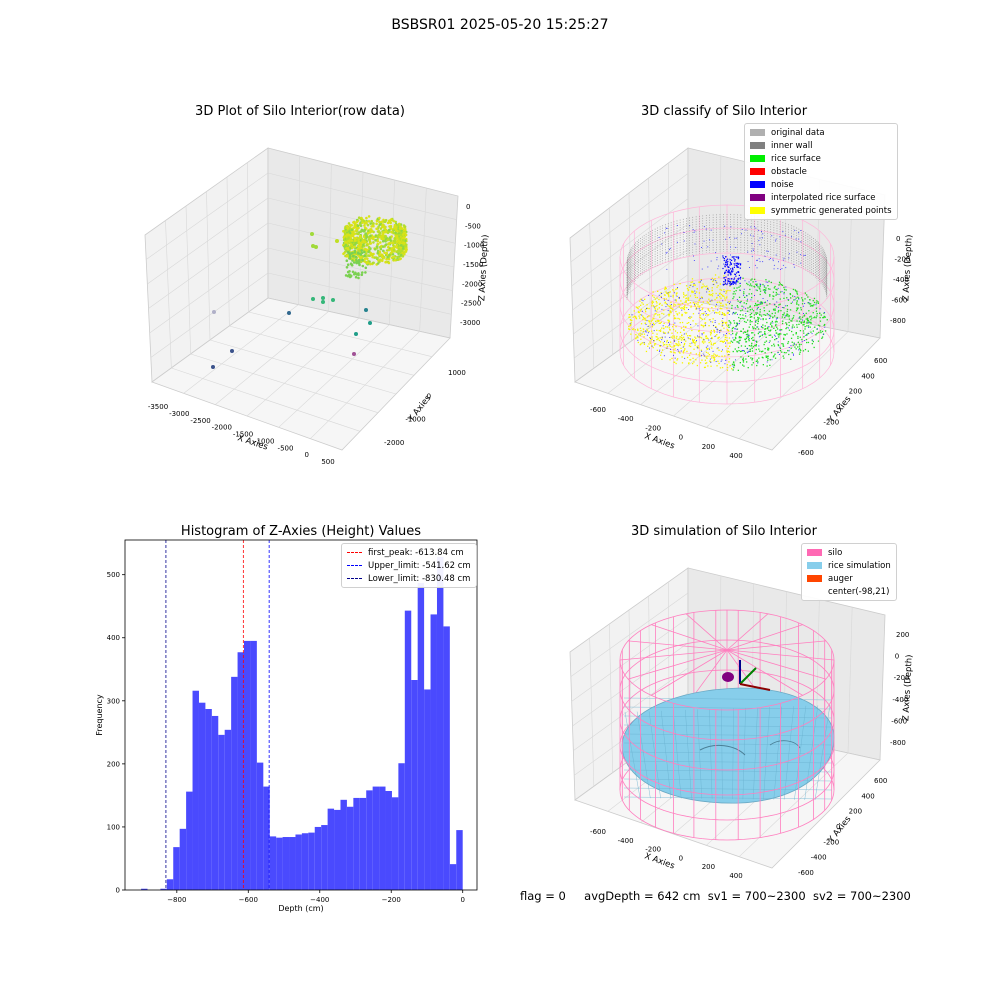  Describe the element at coordinates (897, 657) in the screenshot. I see `z-tick-label: 0` at that location.